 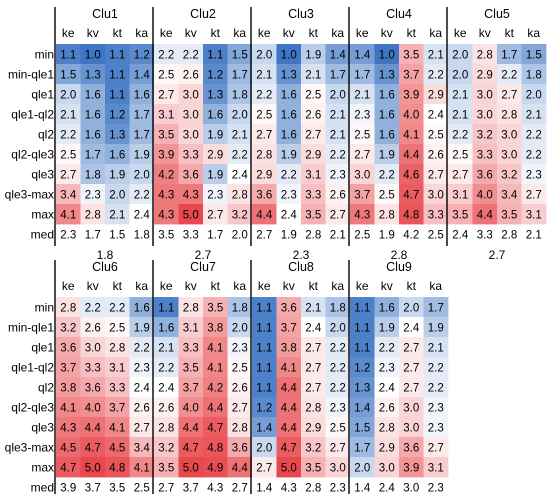 What do you see at coordinates (289, 449) in the screenshot?
I see `cell-value: 4.7` at bounding box center [289, 449].